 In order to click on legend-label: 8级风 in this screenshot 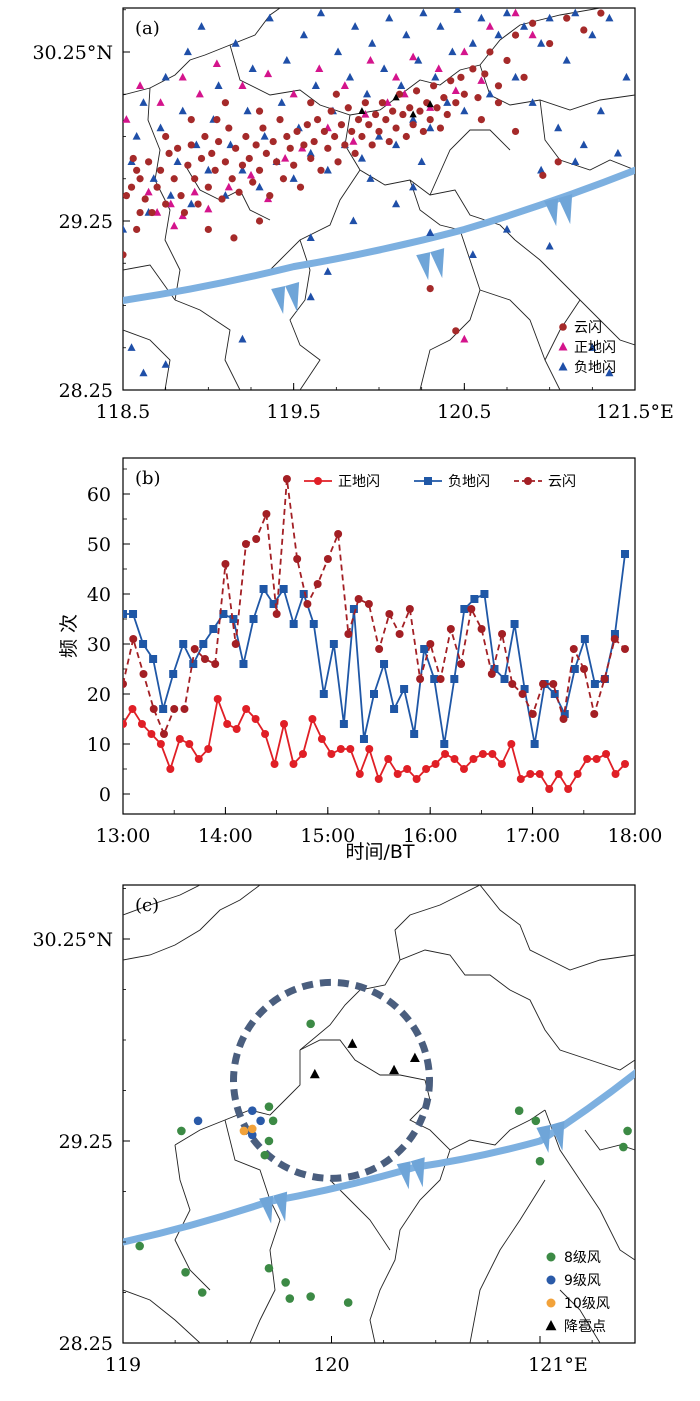, I will do `click(582, 1258)`.